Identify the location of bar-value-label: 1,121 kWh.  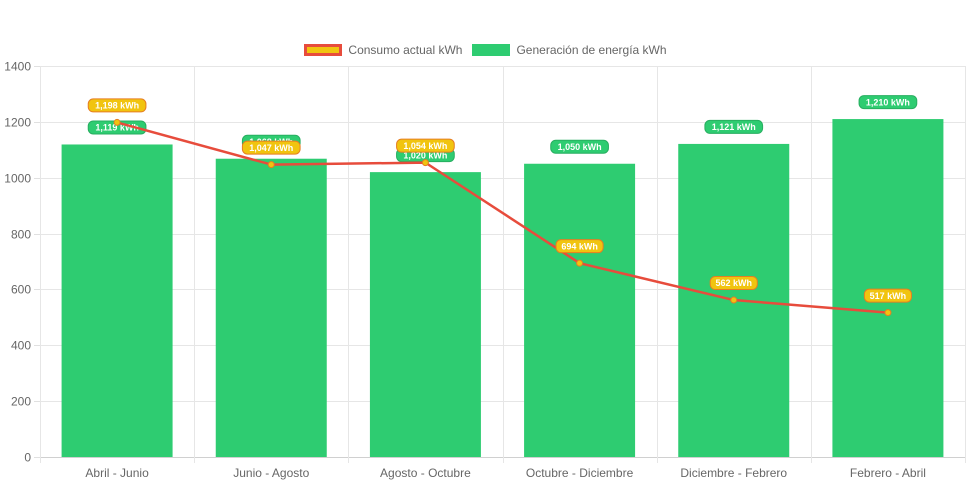
(734, 127).